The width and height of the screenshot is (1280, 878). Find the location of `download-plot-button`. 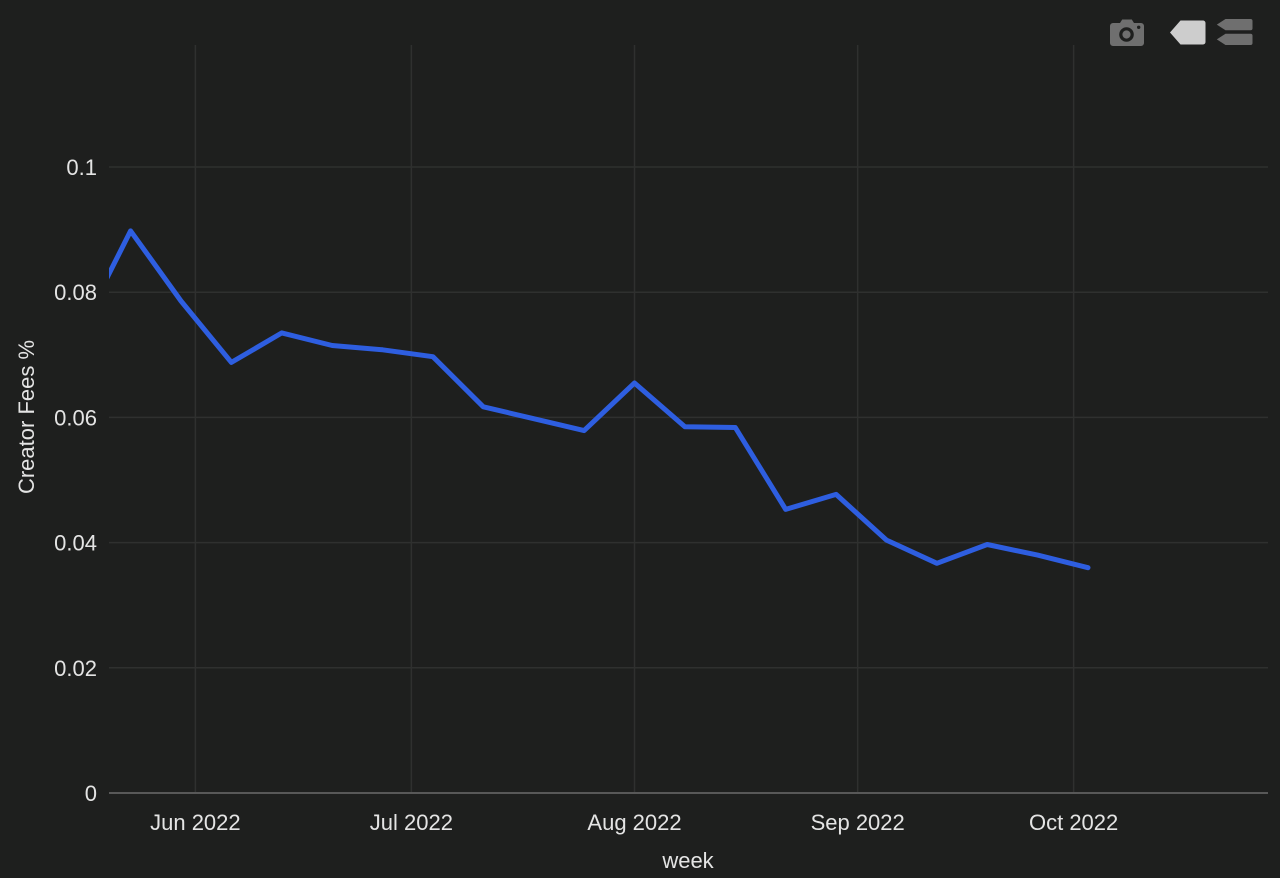

download-plot-button is located at coordinates (1127, 32).